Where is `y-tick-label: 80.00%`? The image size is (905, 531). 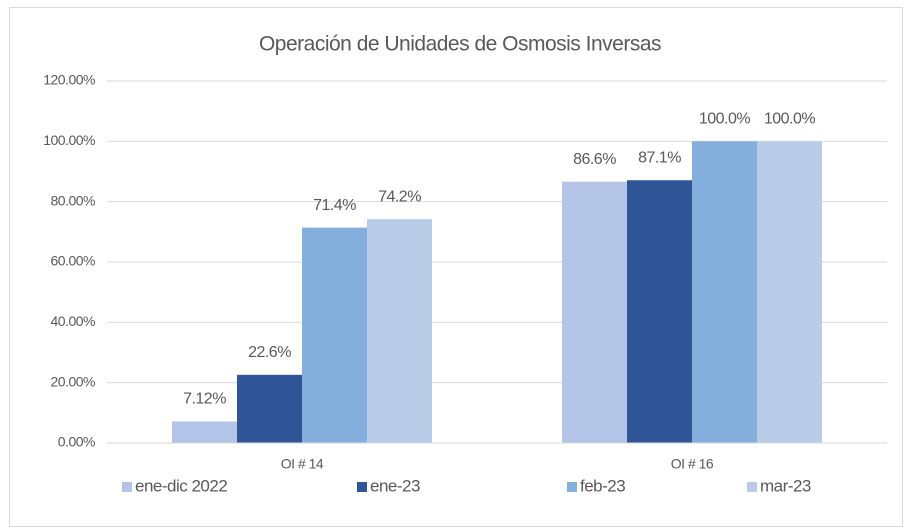 y-tick-label: 80.00% is located at coordinates (73, 200).